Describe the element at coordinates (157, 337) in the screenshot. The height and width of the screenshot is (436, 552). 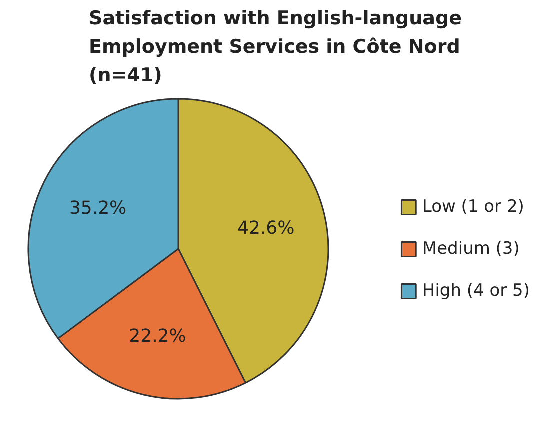
I see `data-label: 22.2%` at that location.